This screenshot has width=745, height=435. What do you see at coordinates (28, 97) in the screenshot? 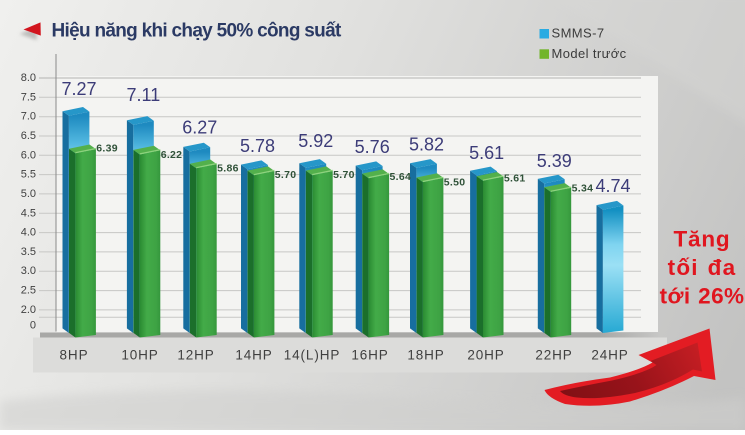
I see `svg-text: 7.5` at bounding box center [28, 97].